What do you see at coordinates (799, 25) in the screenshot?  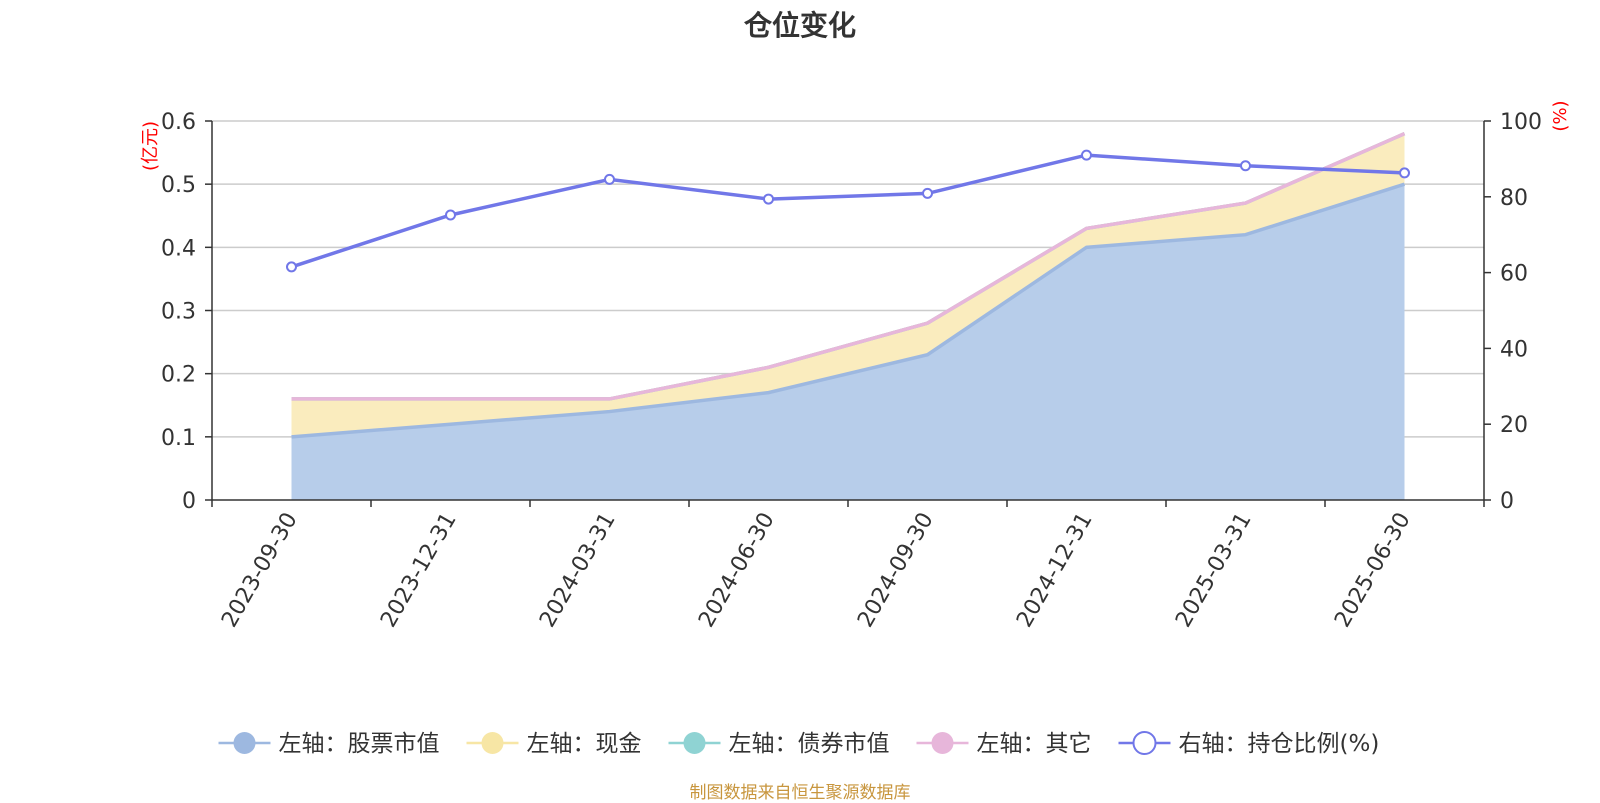 I see `chart-title: 仓位变化` at bounding box center [799, 25].